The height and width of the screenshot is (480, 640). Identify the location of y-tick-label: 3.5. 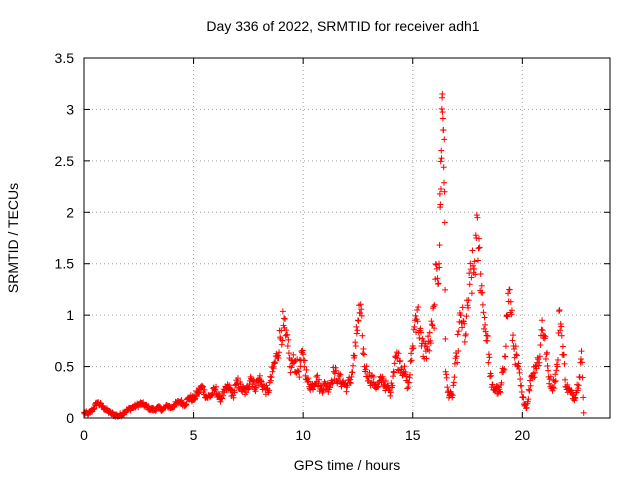
(65, 58).